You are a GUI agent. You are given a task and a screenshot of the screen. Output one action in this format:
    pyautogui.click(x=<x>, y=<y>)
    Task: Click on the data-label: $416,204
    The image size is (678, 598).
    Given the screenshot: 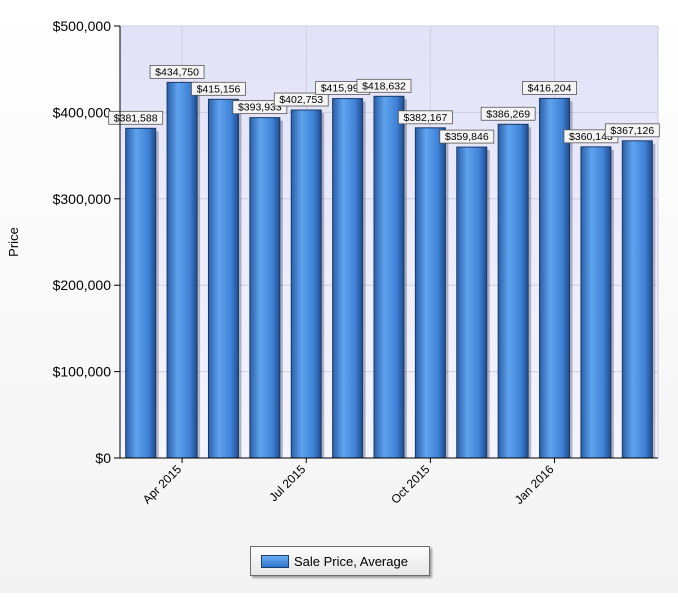 What is the action you would take?
    pyautogui.click(x=550, y=88)
    